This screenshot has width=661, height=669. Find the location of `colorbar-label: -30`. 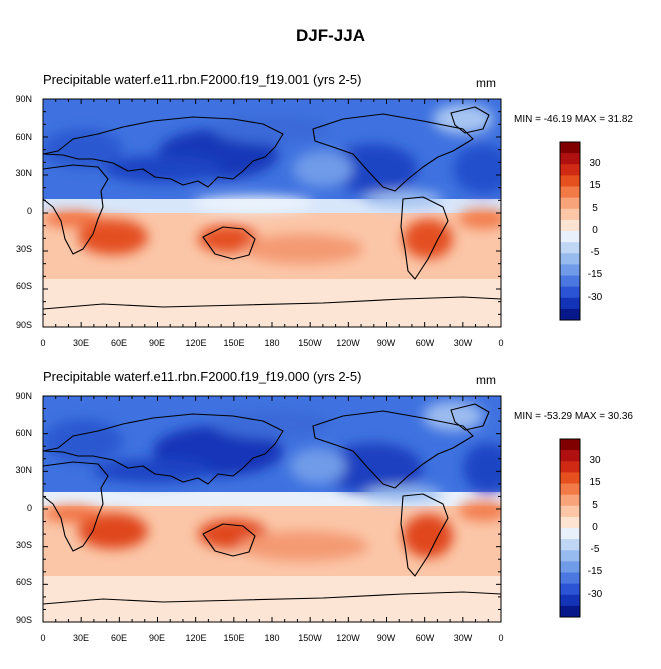

colorbar-label: -30 is located at coordinates (595, 594).